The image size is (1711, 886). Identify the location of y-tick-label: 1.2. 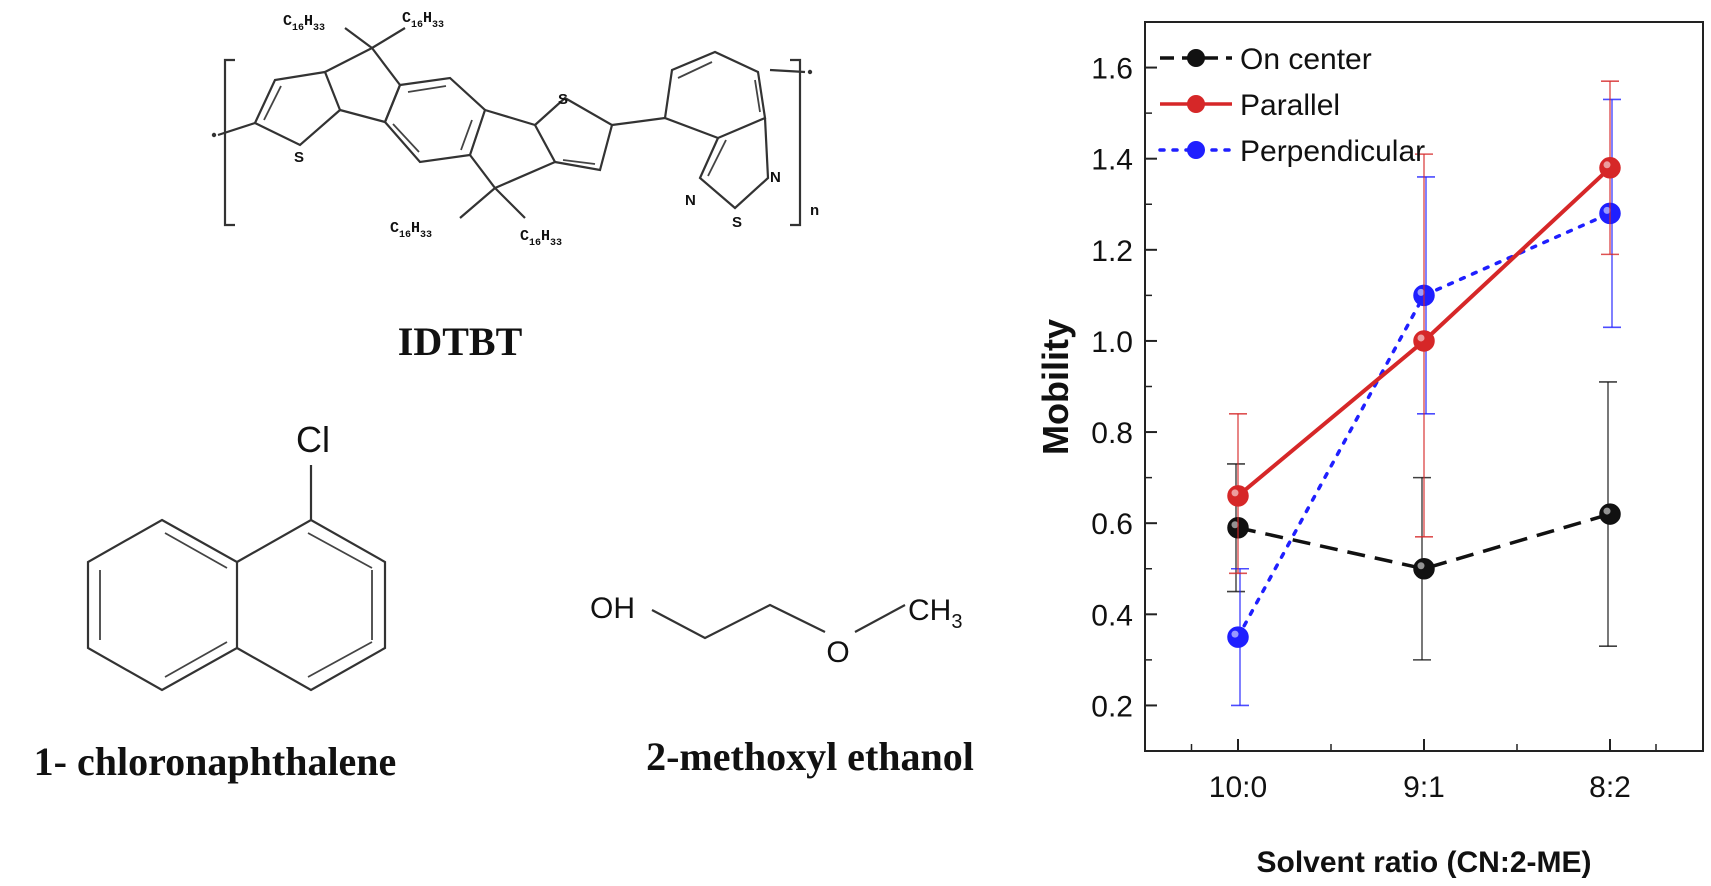
(1112, 251).